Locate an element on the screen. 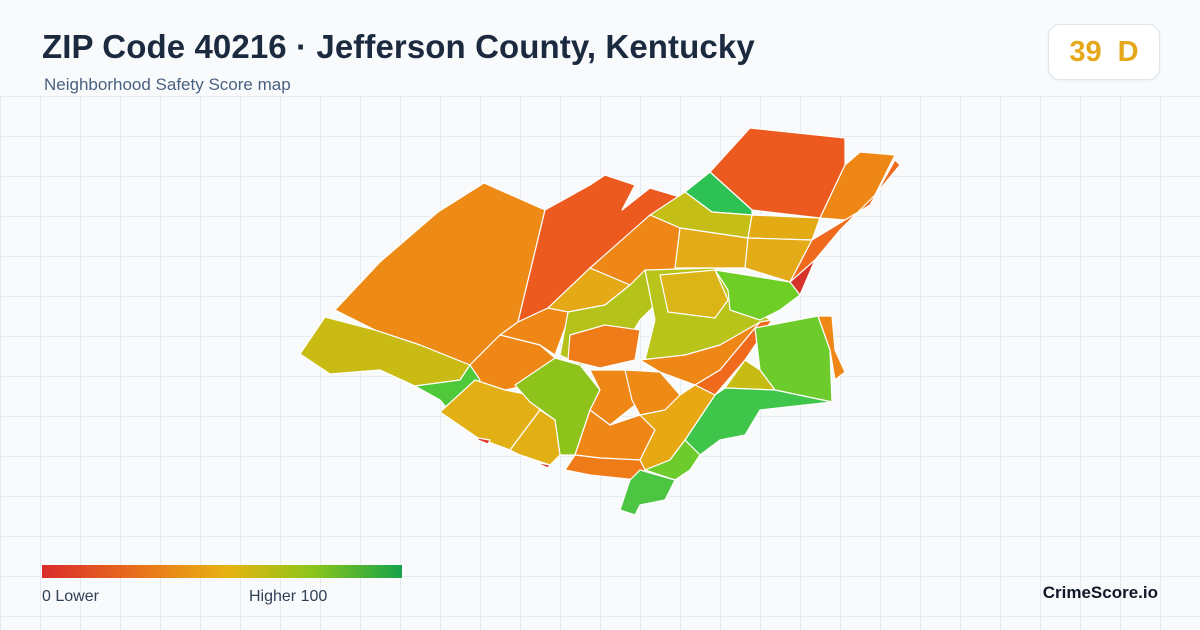 The height and width of the screenshot is (630, 1200). score-value: 39 is located at coordinates (1085, 51).